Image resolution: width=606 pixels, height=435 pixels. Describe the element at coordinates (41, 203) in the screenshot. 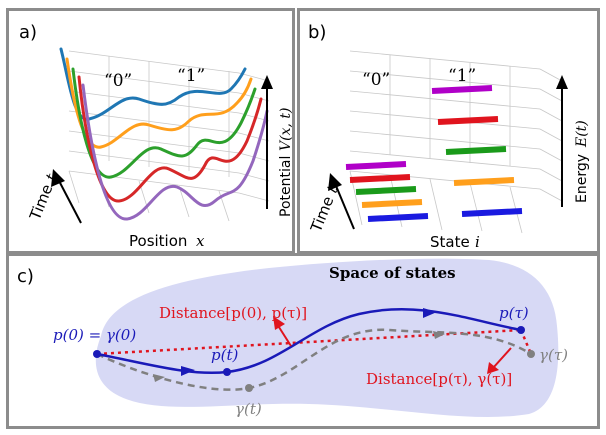

I see `panel-a-time-label: Time` at that location.